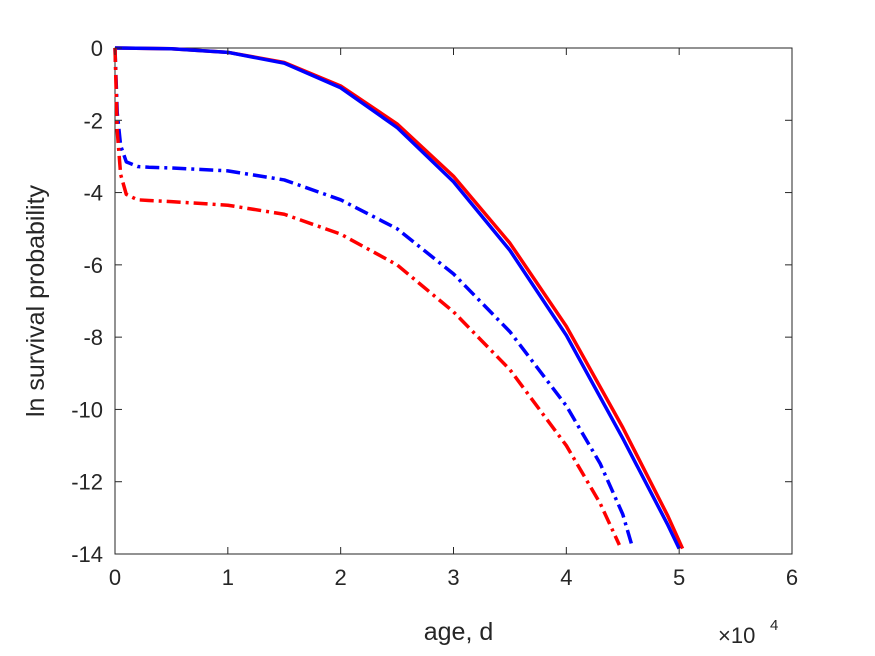 The image size is (875, 656). I want to click on y-tick-label: -8, so click(93, 337).